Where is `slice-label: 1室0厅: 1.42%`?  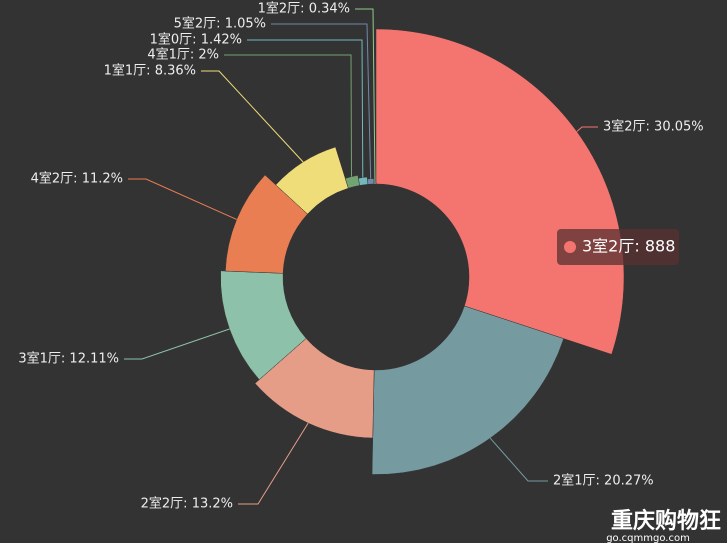
slice-label: 1室0厅: 1.42% is located at coordinates (196, 40).